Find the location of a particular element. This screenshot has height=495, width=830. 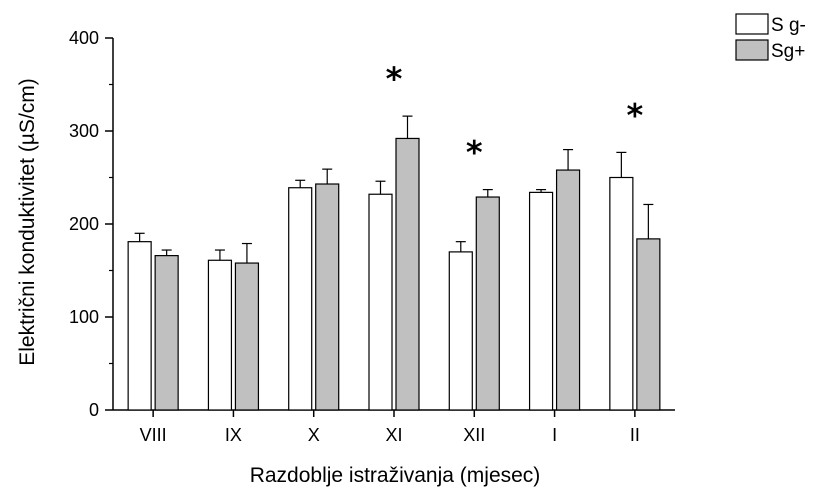

y-axis: 0 100 200 300 400 is located at coordinates (91, 224).